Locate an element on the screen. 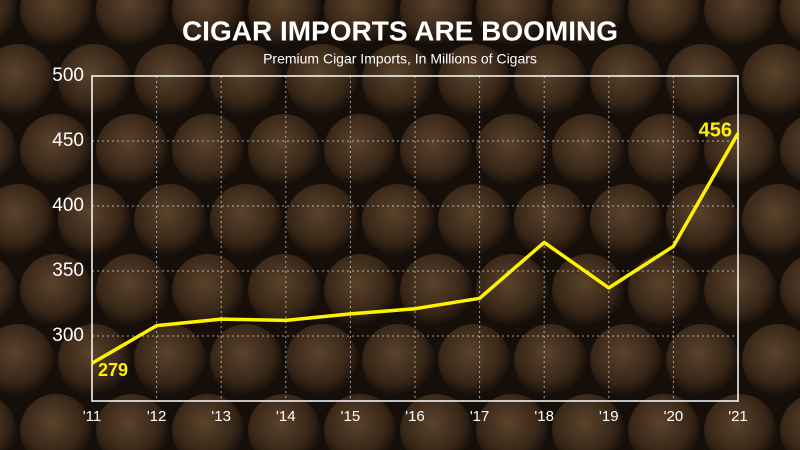 Image resolution: width=800 pixels, height=450 pixels. x-tick-label: '14 is located at coordinates (286, 416).